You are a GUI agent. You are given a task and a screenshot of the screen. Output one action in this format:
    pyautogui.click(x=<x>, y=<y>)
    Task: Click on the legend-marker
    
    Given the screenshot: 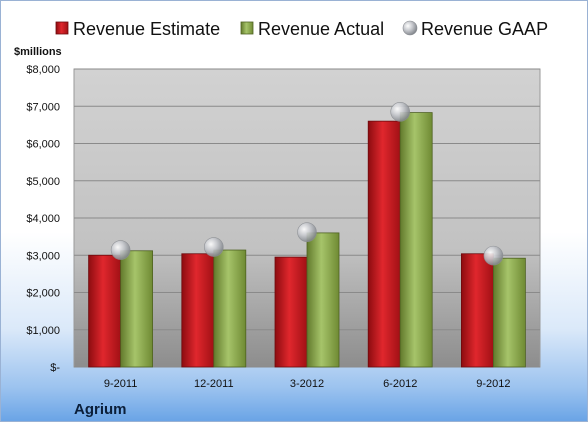 What is the action you would take?
    pyautogui.click(x=410, y=28)
    